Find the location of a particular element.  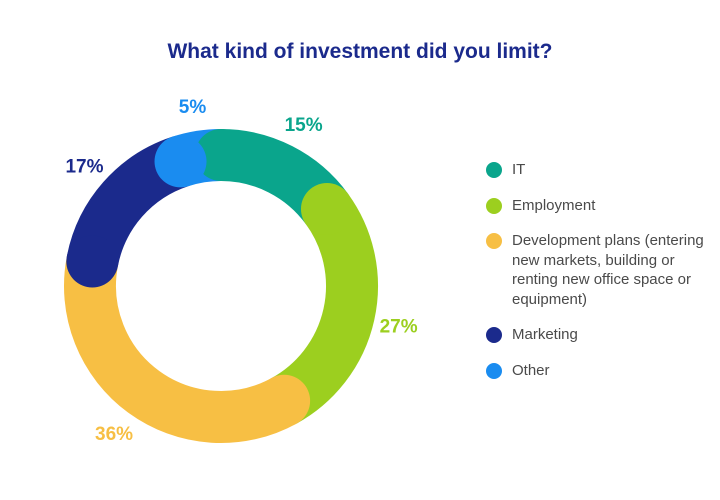

percent-label-it: 15% is located at coordinates (304, 125).